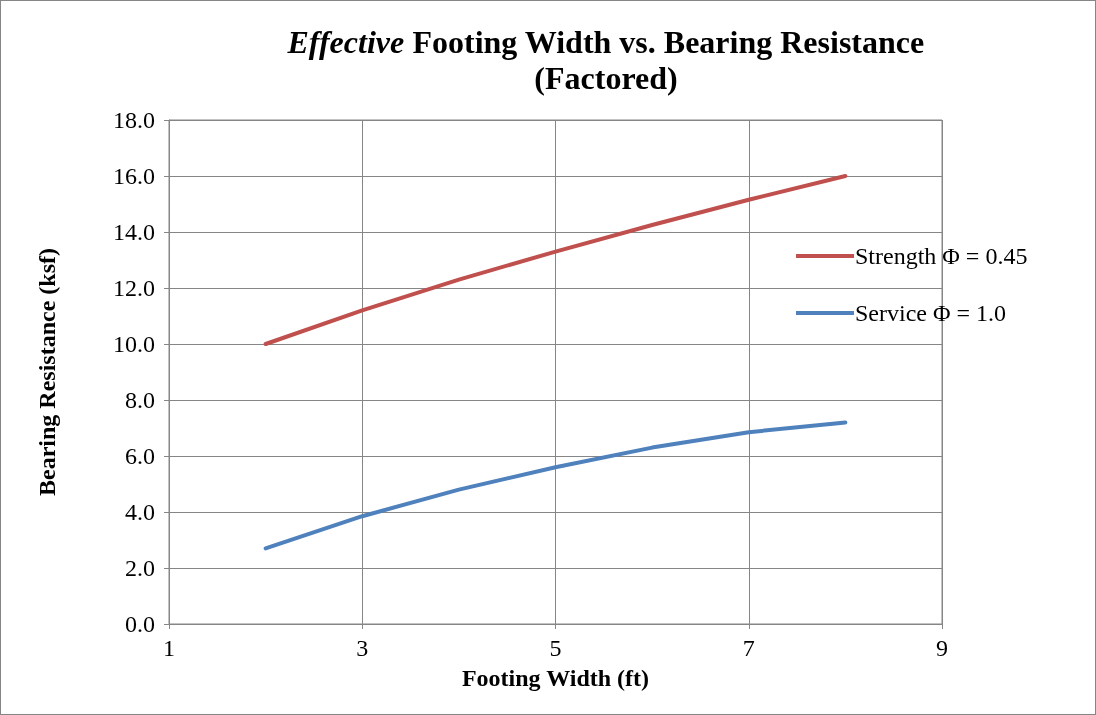 This screenshot has height=715, width=1096. Describe the element at coordinates (931, 313) in the screenshot. I see `legend-label: Service Φ = 1.0` at that location.